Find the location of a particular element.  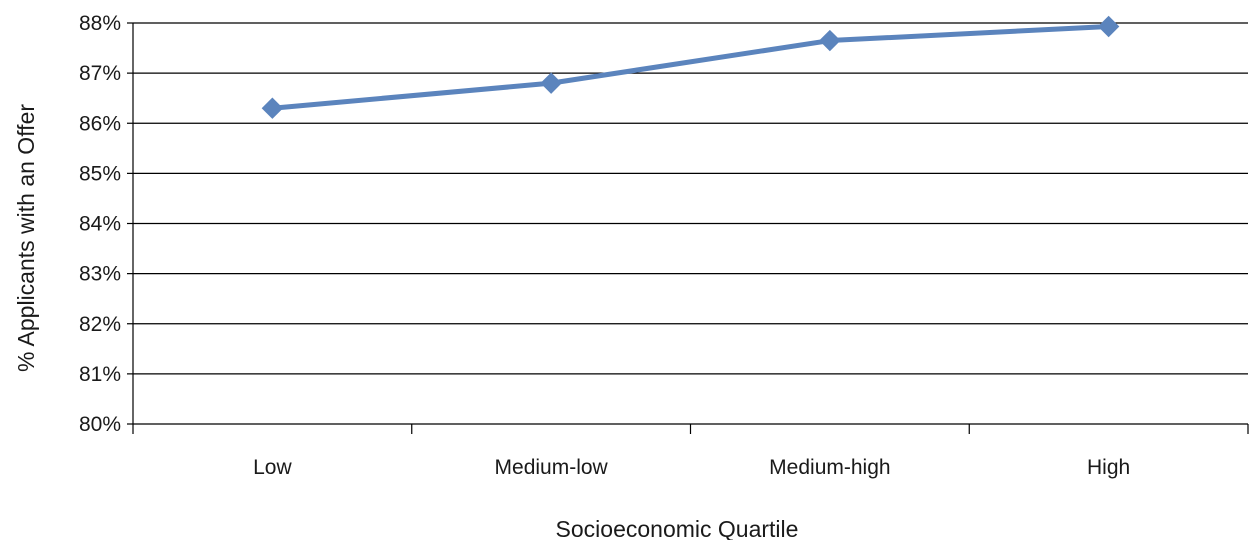

x-category-label: High is located at coordinates (1108, 467).